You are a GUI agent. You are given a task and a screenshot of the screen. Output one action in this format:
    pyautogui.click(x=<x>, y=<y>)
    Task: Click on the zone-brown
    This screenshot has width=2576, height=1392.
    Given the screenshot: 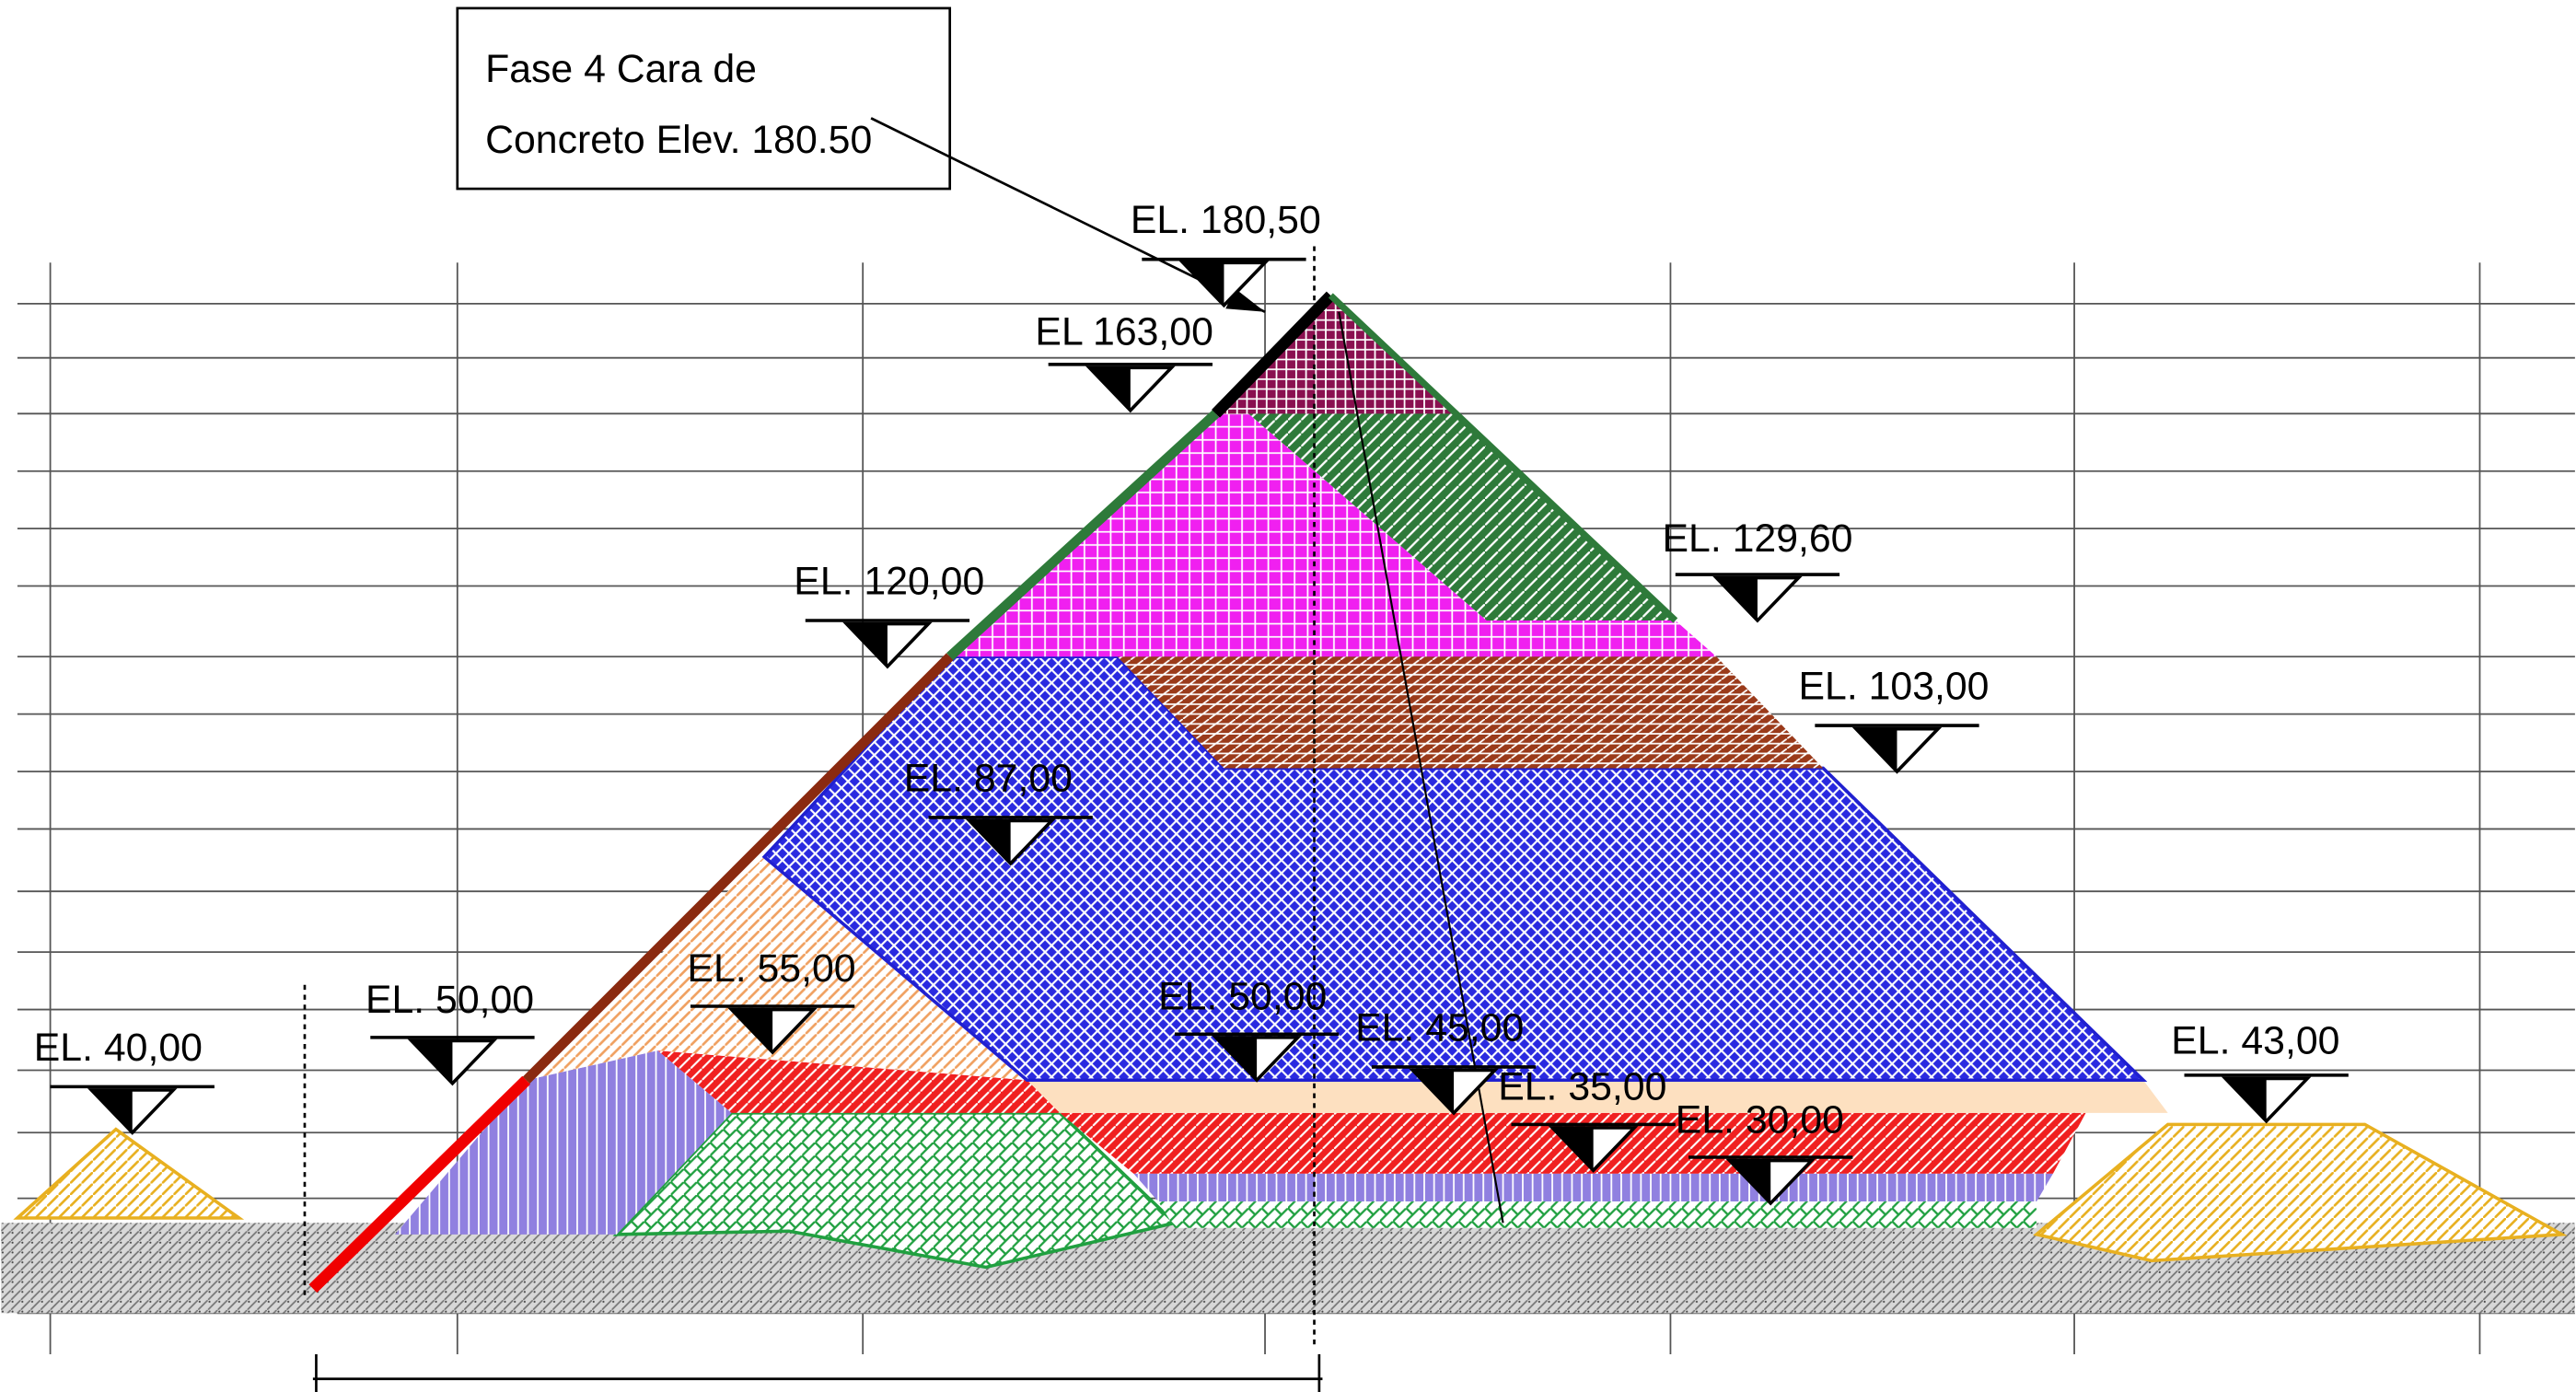 What is the action you would take?
    pyautogui.click(x=1470, y=712)
    